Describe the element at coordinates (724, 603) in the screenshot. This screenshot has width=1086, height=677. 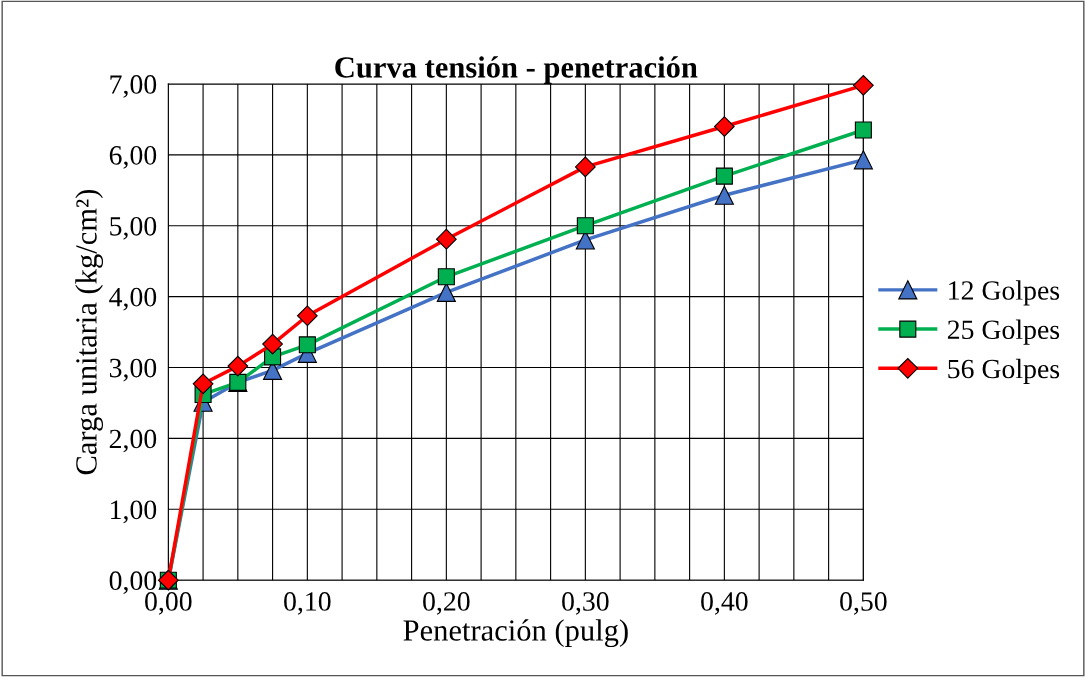
I see `x-tick-label: 0,40` at that location.